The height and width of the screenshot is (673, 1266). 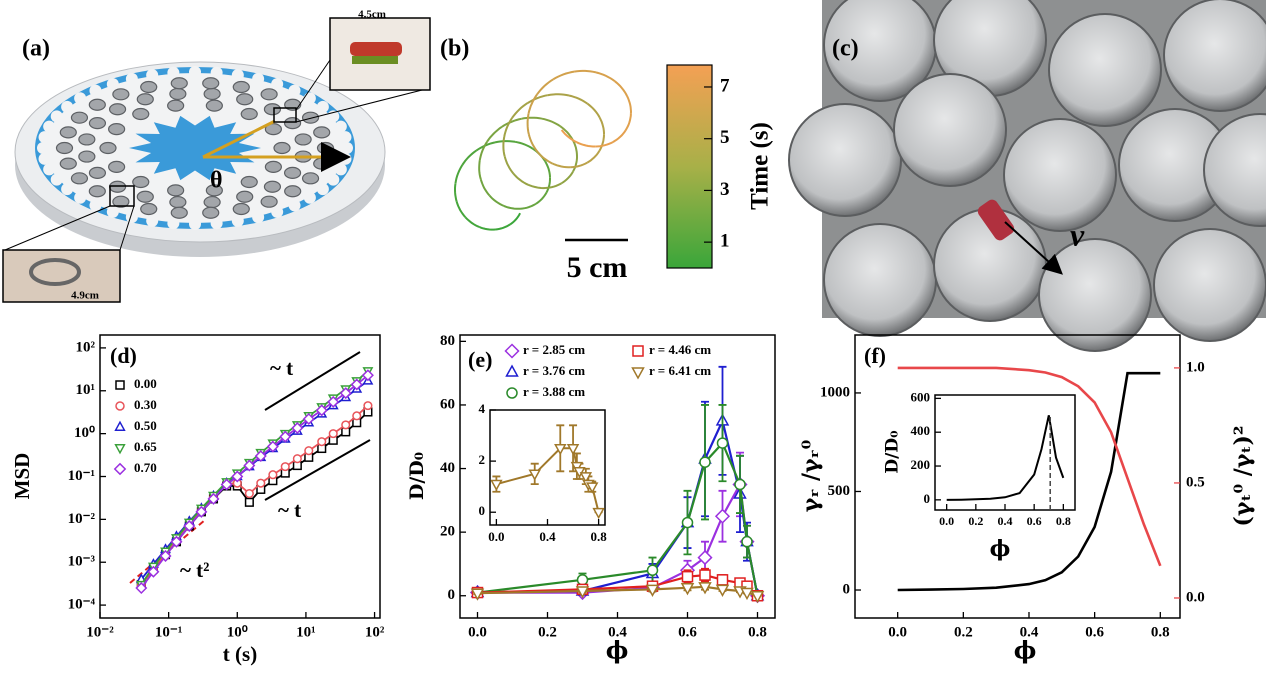 What do you see at coordinates (55, 272) in the screenshot?
I see `ring-photo` at bounding box center [55, 272].